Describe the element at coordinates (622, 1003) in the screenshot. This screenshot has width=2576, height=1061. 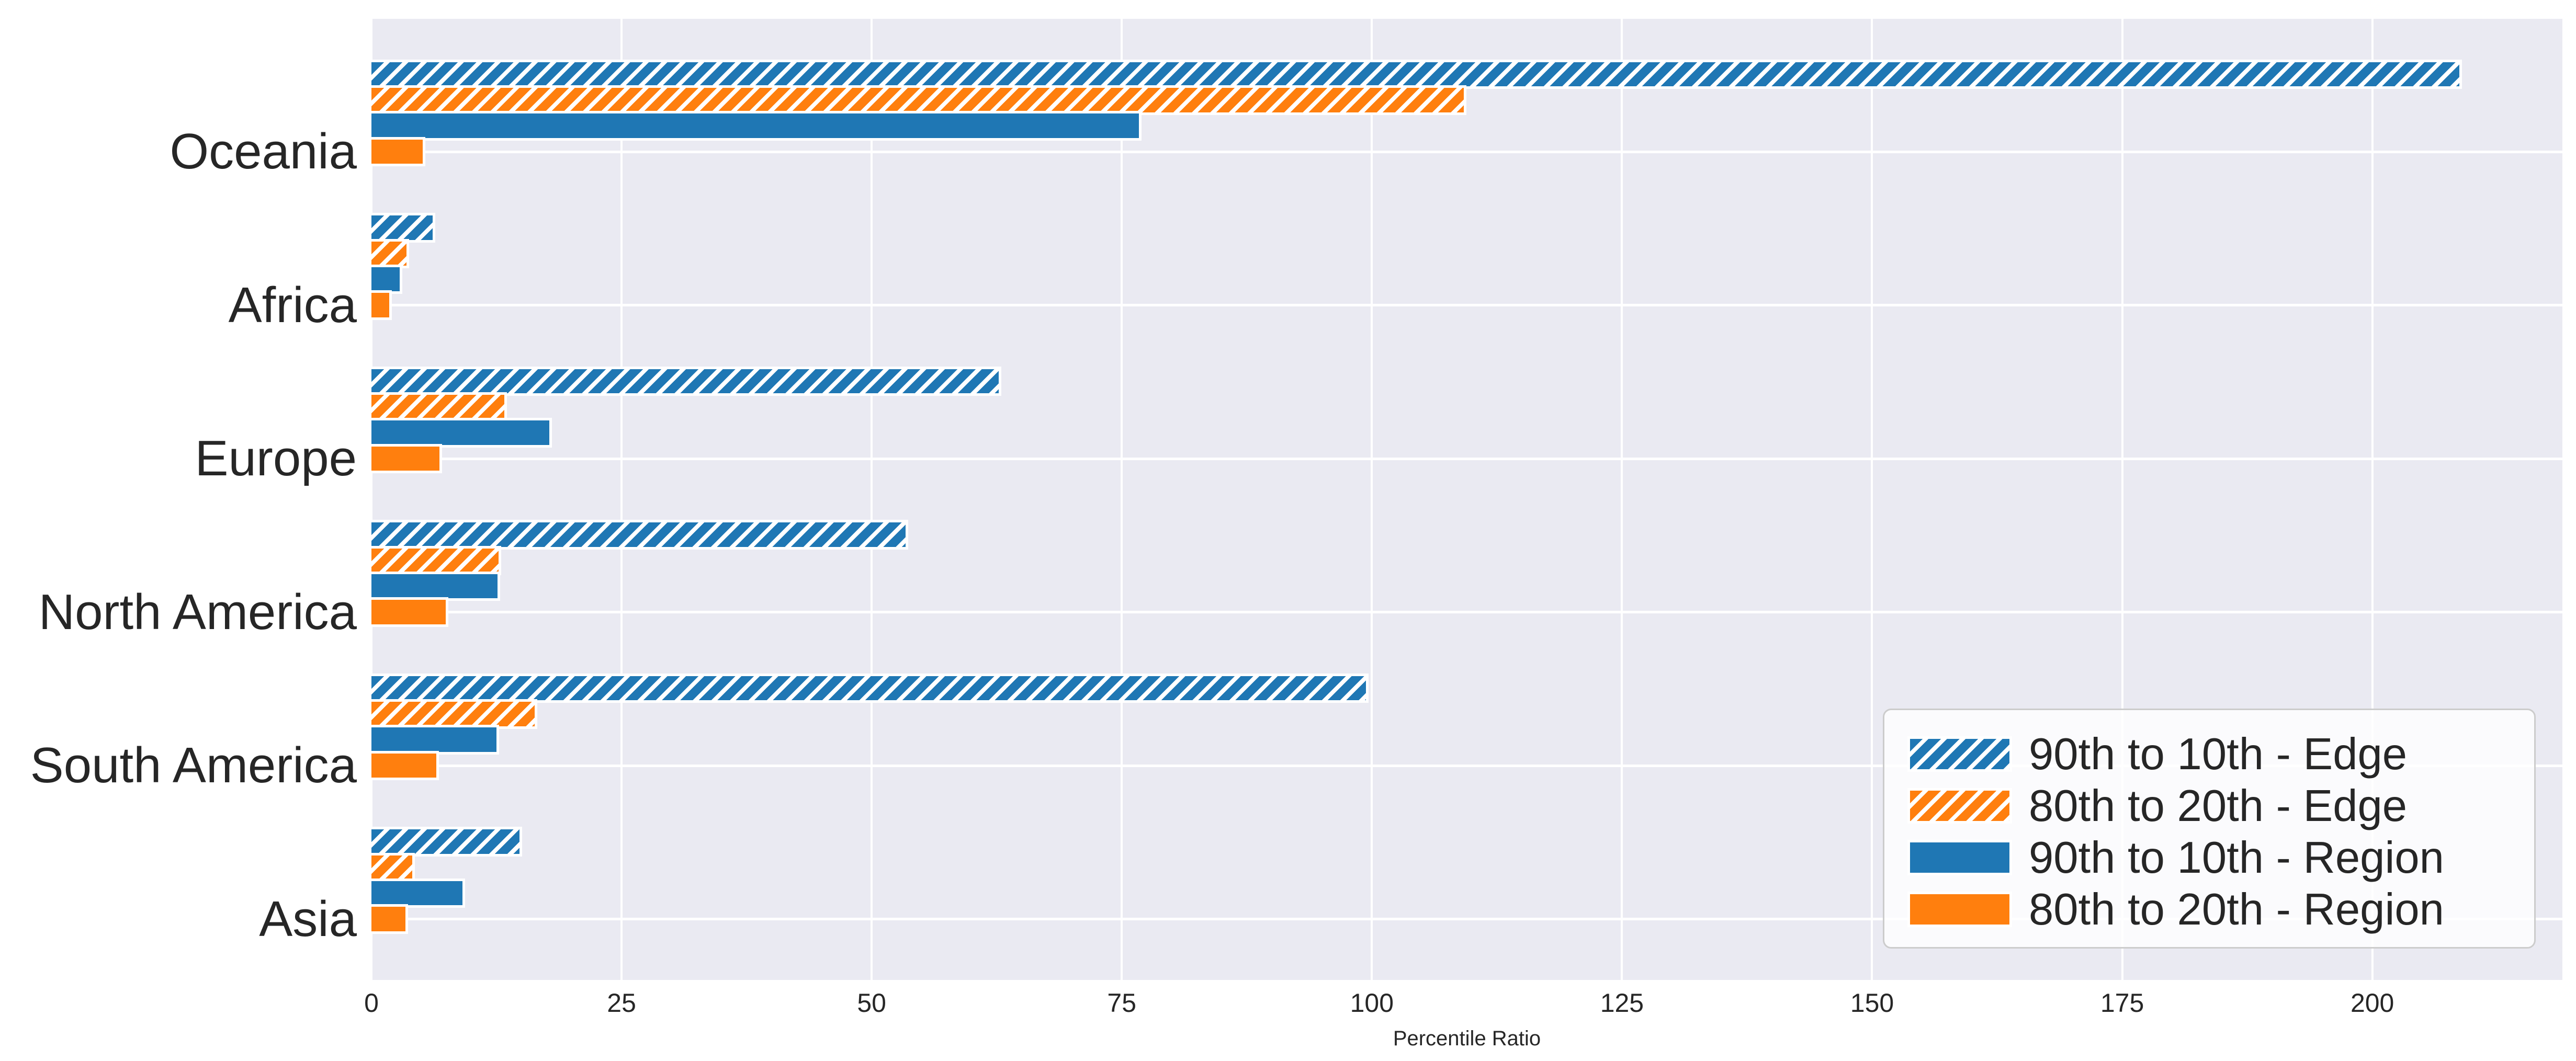
I see `x-tick-label: 25` at that location.